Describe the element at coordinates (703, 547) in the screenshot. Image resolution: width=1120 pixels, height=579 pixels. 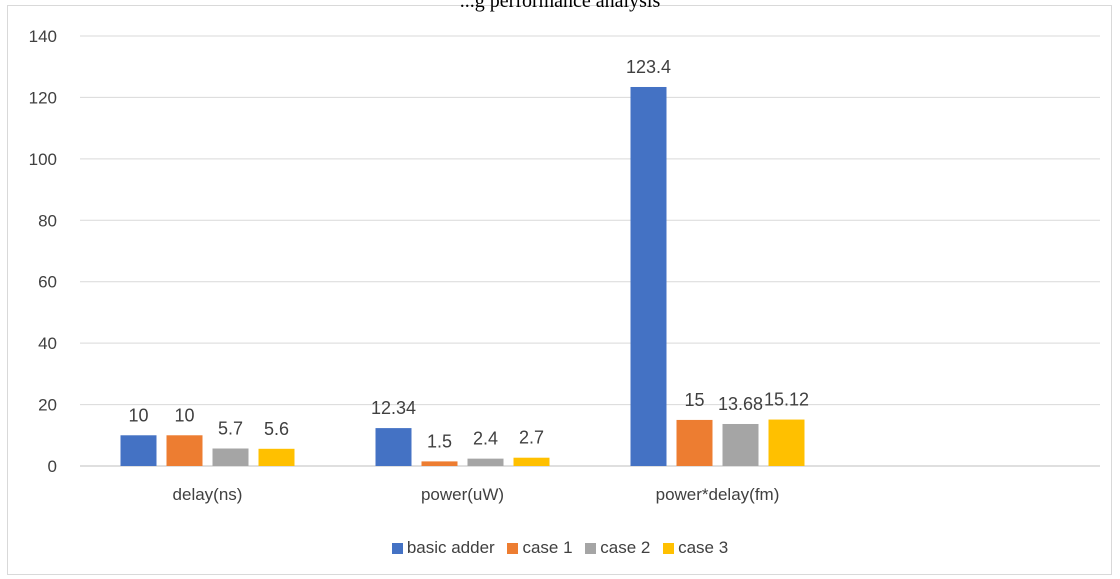
I see `legend-label: case 3` at that location.